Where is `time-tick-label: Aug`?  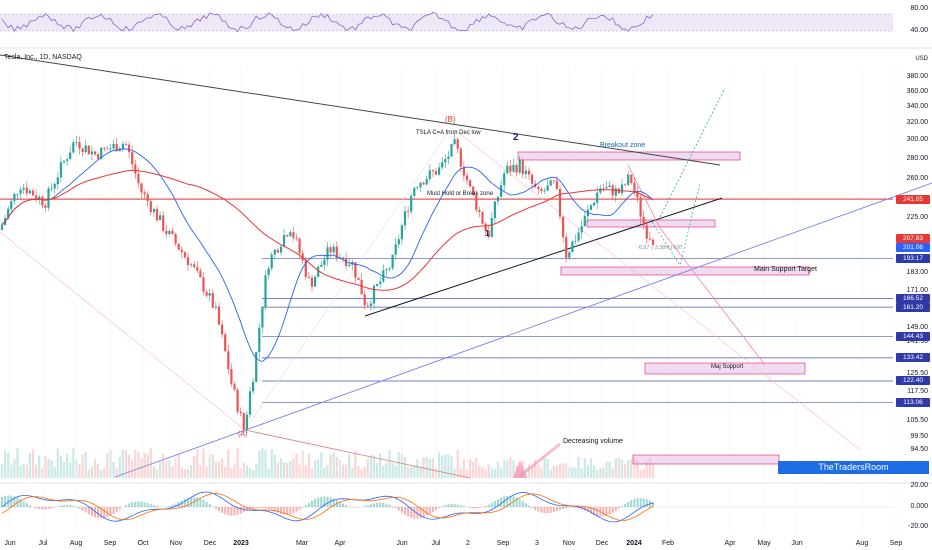 time-tick-label: Aug is located at coordinates (76, 543).